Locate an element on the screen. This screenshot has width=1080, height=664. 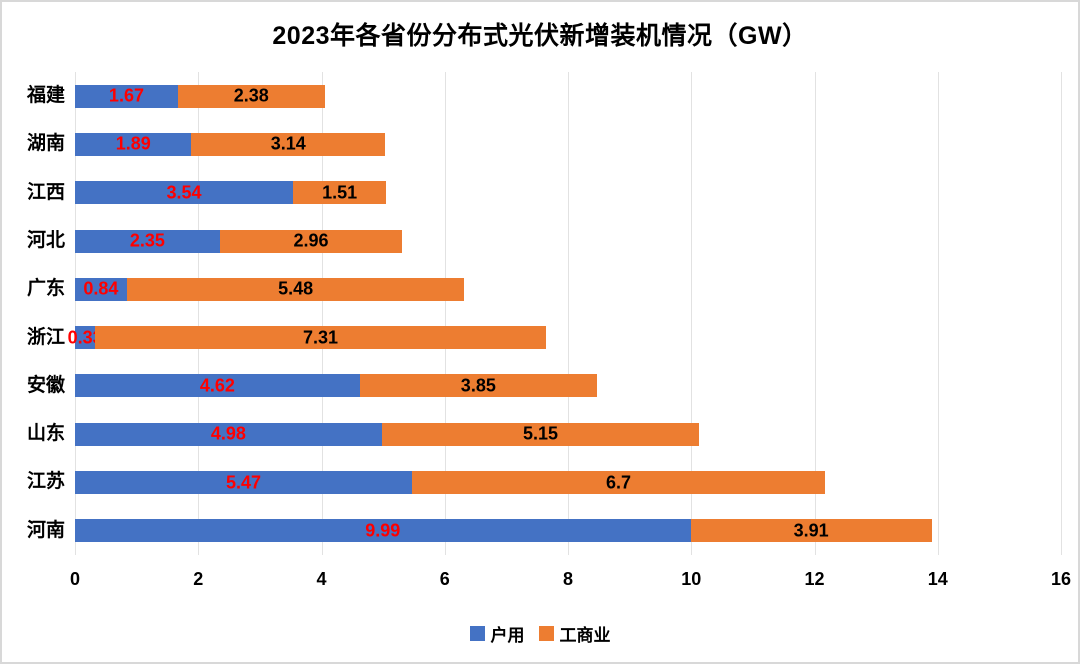
bar-segment: 4.98 is located at coordinates (228, 434).